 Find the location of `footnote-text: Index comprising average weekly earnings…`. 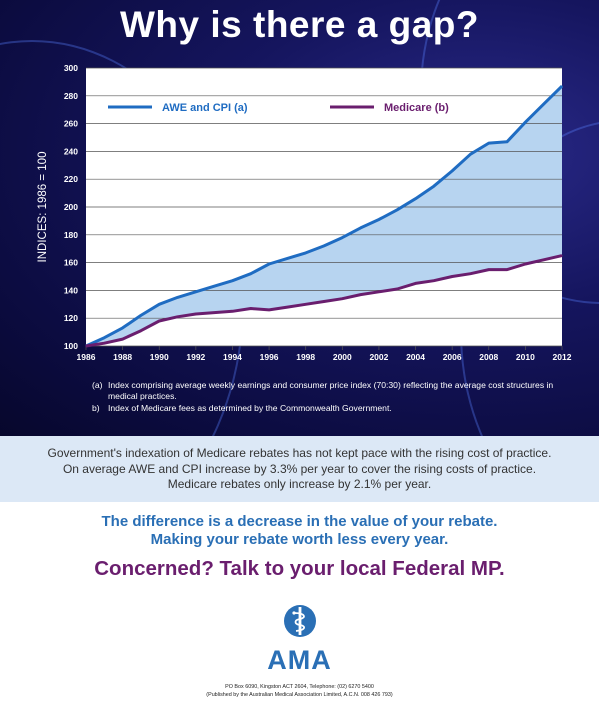

footnote-text: Index comprising average weekly earnings… is located at coordinates (331, 390).